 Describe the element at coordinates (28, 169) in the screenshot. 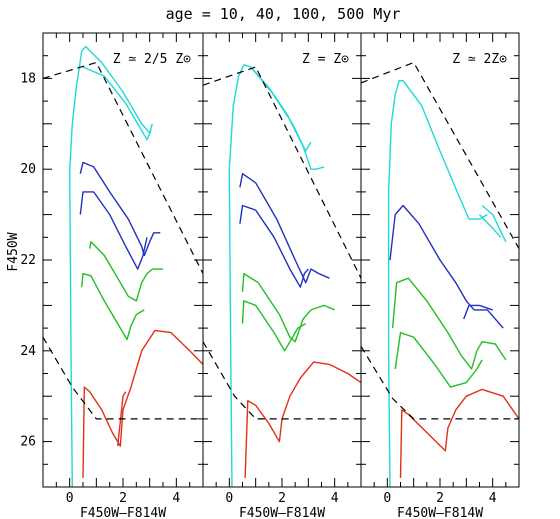

I see `y-tick-label: 20` at that location.